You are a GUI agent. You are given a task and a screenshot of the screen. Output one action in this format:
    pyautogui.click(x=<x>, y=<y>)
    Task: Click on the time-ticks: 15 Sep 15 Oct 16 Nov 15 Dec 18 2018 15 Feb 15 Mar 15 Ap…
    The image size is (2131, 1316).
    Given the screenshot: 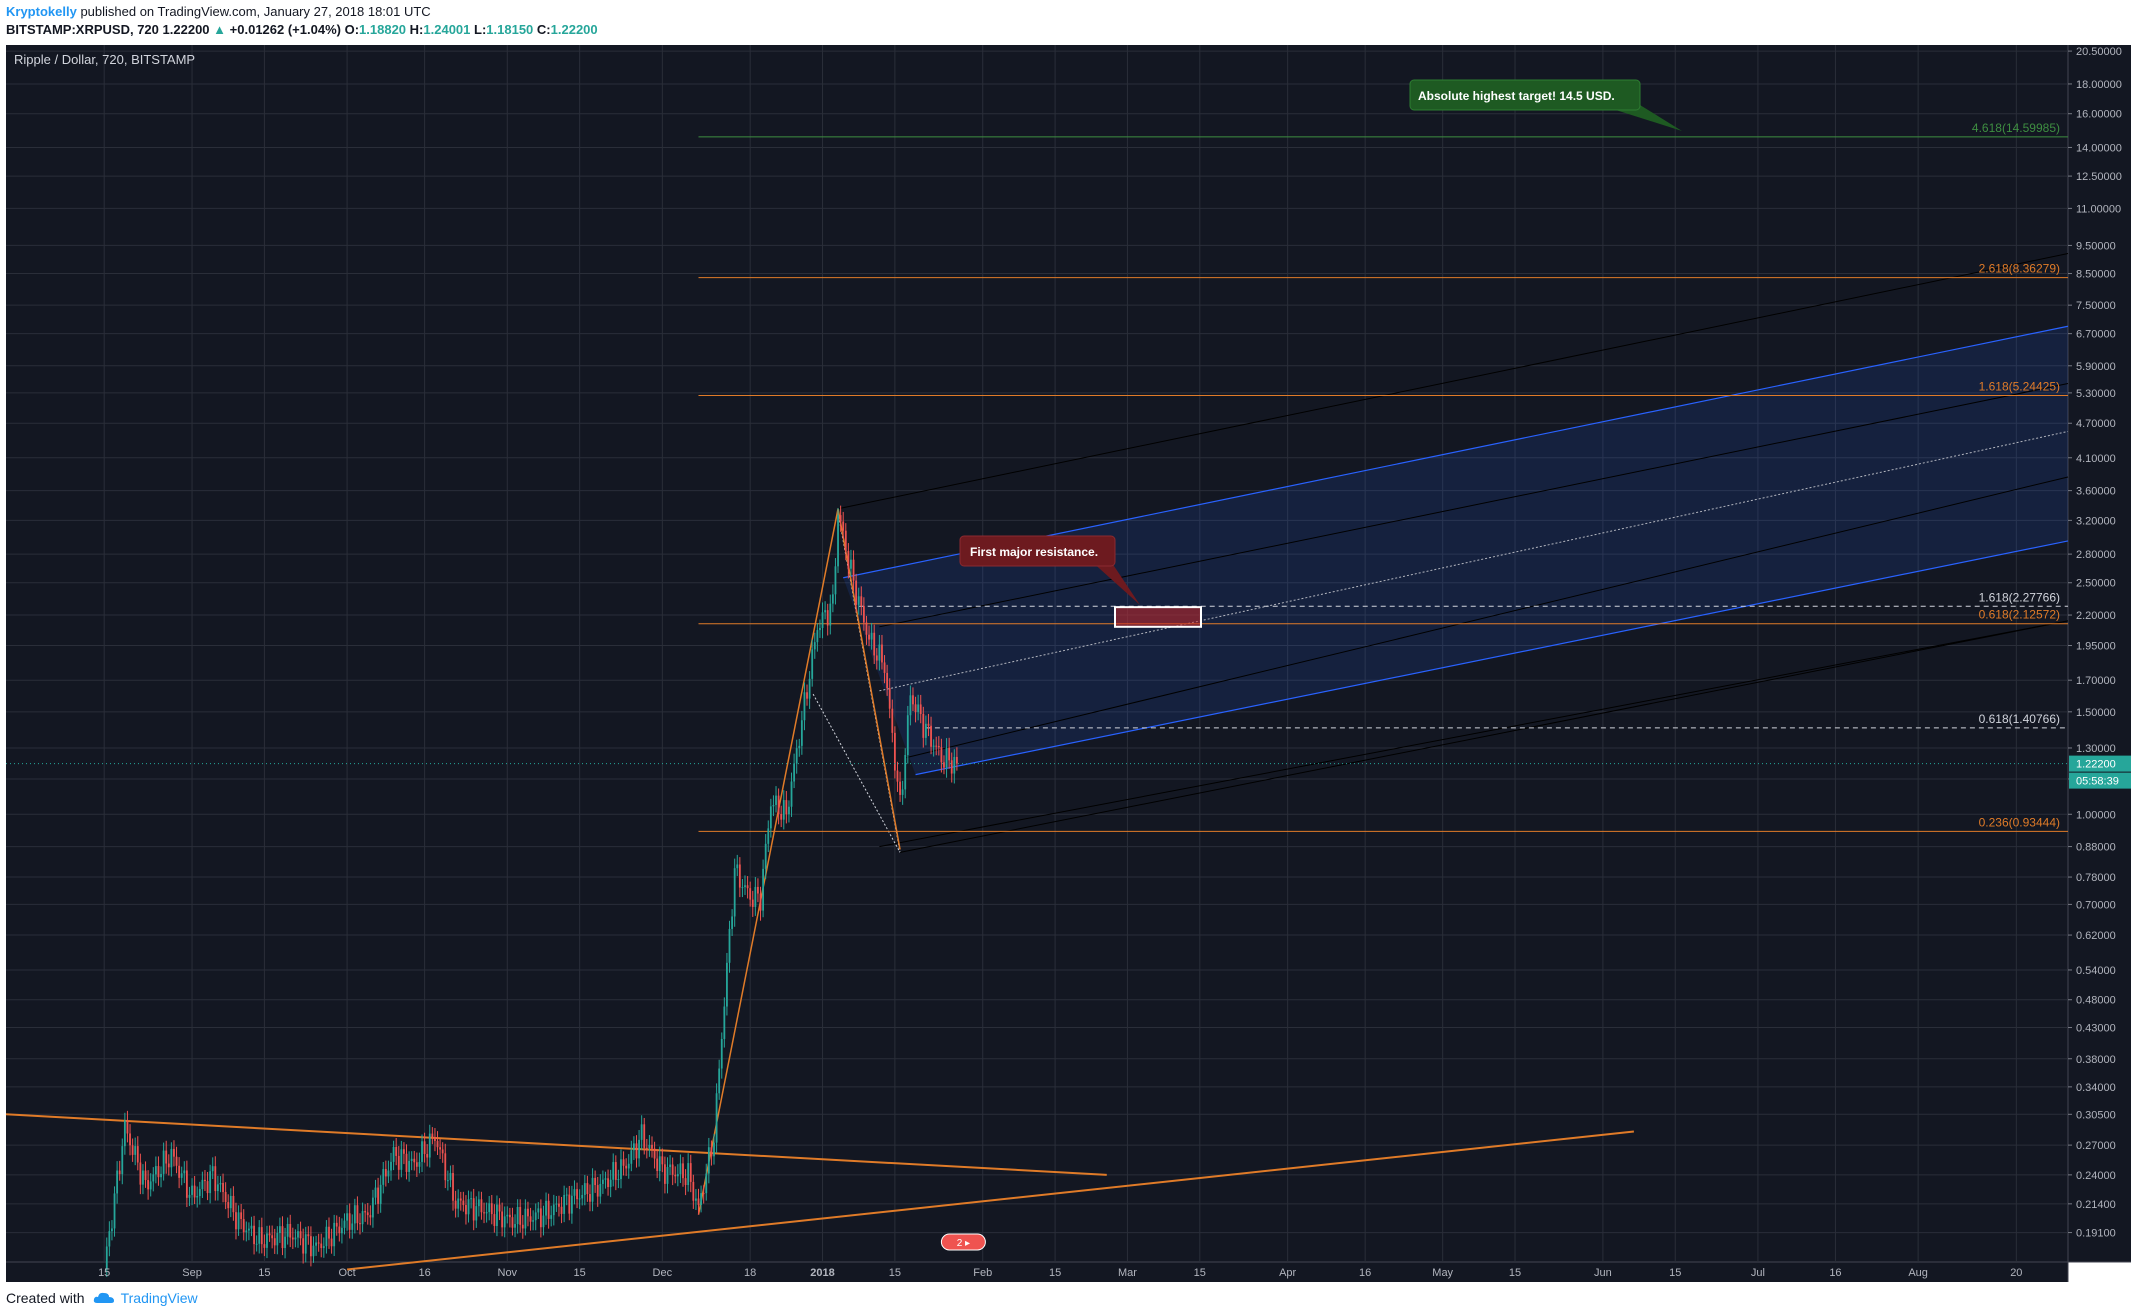 What is the action you would take?
    pyautogui.click(x=1060, y=1273)
    